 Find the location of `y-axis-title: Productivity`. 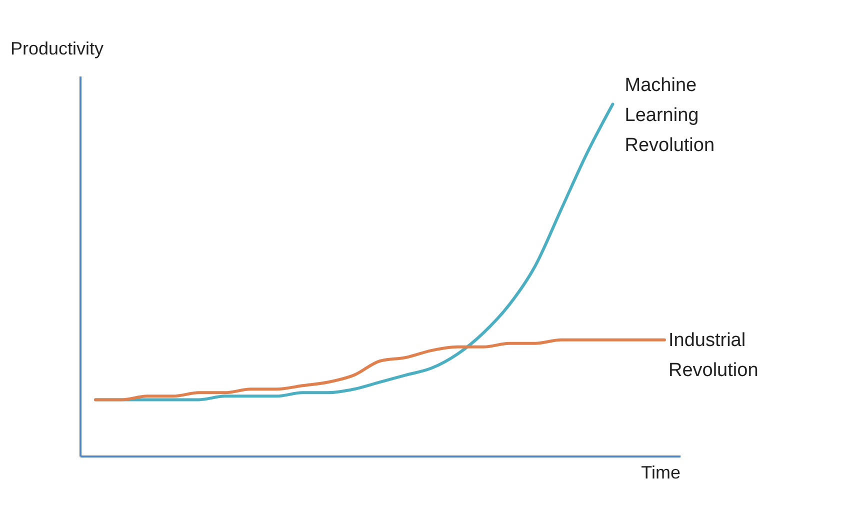

y-axis-title: Productivity is located at coordinates (57, 48).